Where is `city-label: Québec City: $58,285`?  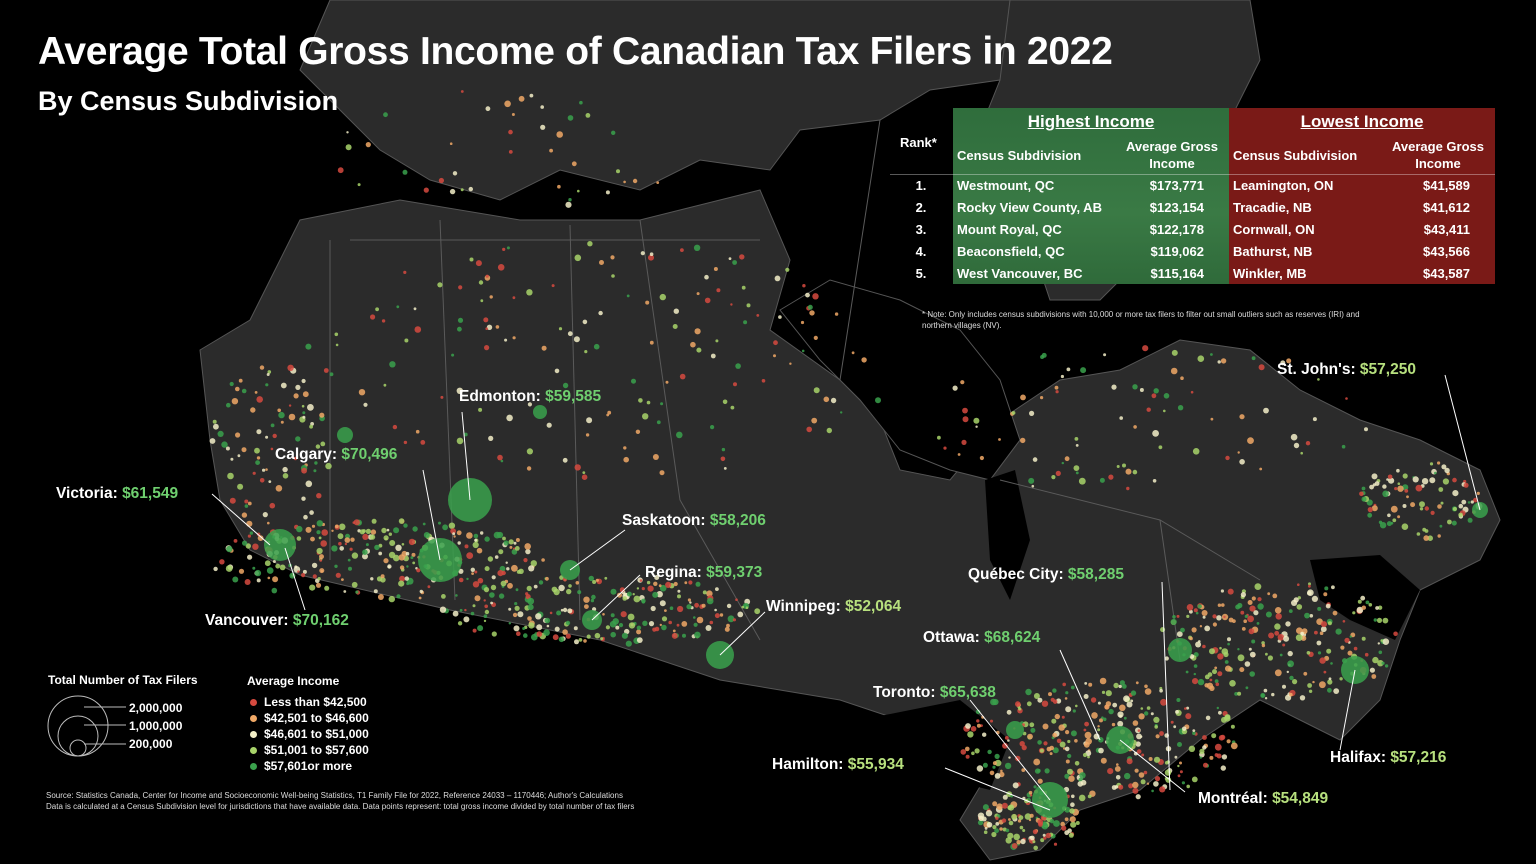 city-label: Québec City: $58,285 is located at coordinates (1046, 575).